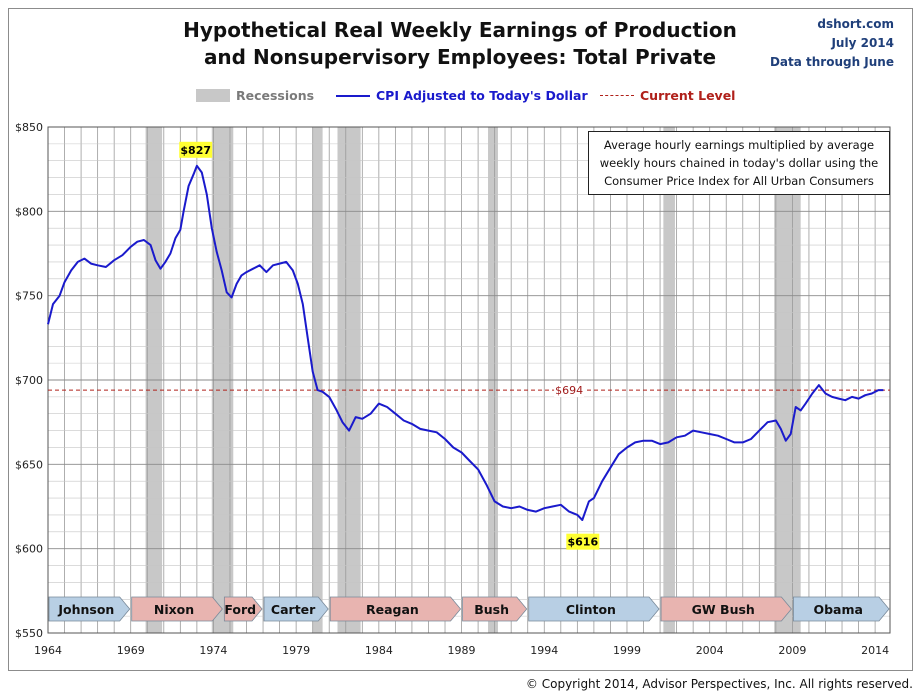 This screenshot has height=698, width=921. What do you see at coordinates (48, 650) in the screenshot?
I see `x-tick-label: 1964` at bounding box center [48, 650].